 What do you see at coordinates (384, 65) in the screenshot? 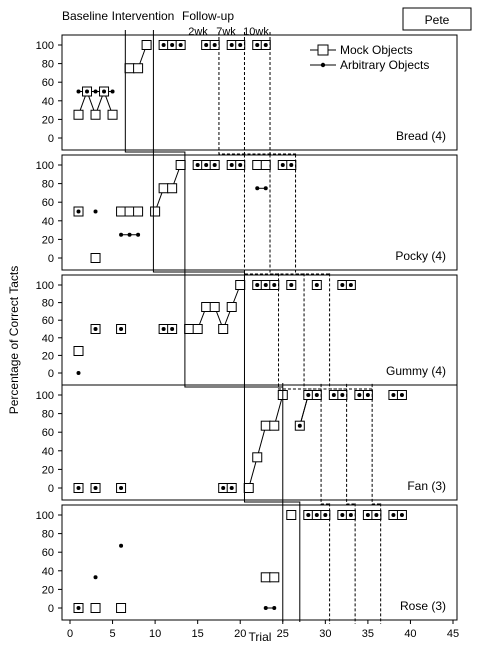
I see `legend-arbitrary-label: Arbitrary Objects` at bounding box center [384, 65].